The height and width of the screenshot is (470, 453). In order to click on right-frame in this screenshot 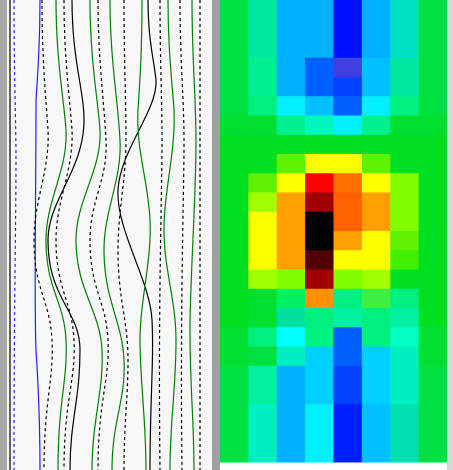, I will do `click(450, 235)`.